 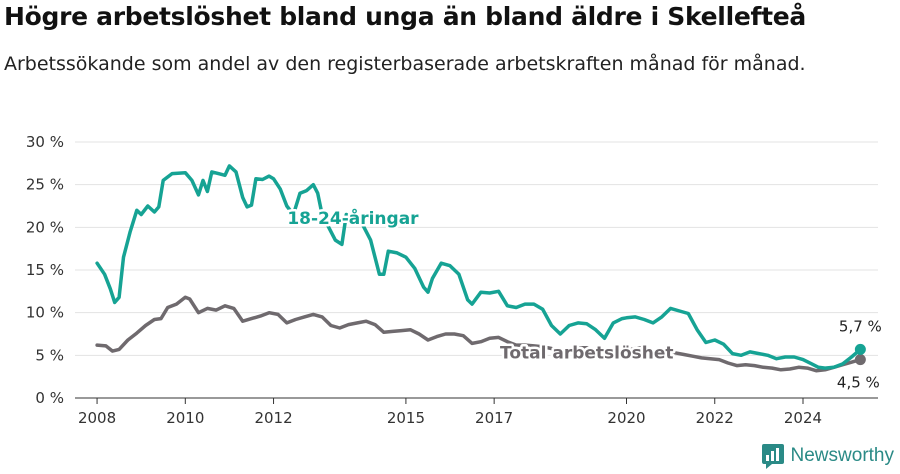 What do you see at coordinates (406, 418) in the screenshot?
I see `x-tick-label: 2015` at bounding box center [406, 418].